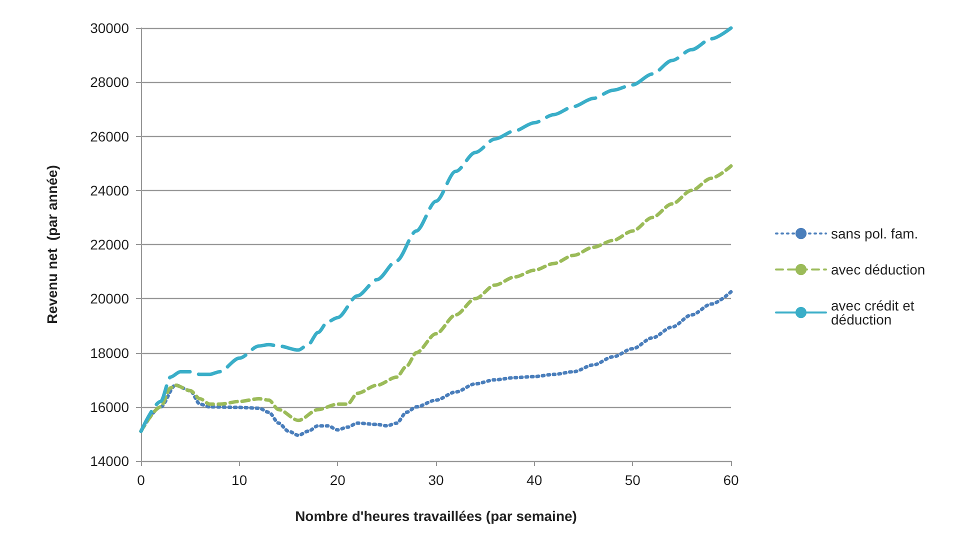 This screenshot has height=553, width=970. I want to click on y-tick-label: 26000, so click(110, 136).